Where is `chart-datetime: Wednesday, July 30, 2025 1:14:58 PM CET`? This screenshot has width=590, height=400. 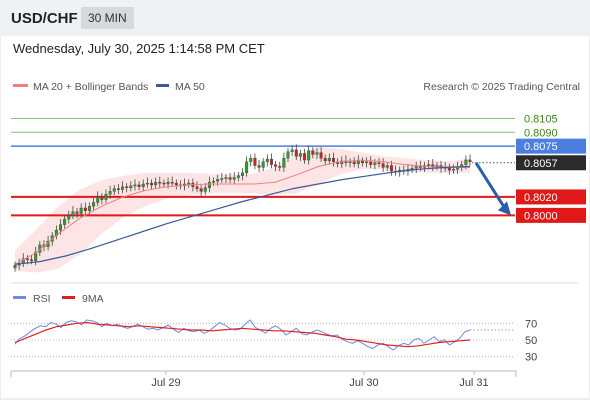 chart-datetime: Wednesday, July 30, 2025 1:14:58 PM CET is located at coordinates (139, 48).